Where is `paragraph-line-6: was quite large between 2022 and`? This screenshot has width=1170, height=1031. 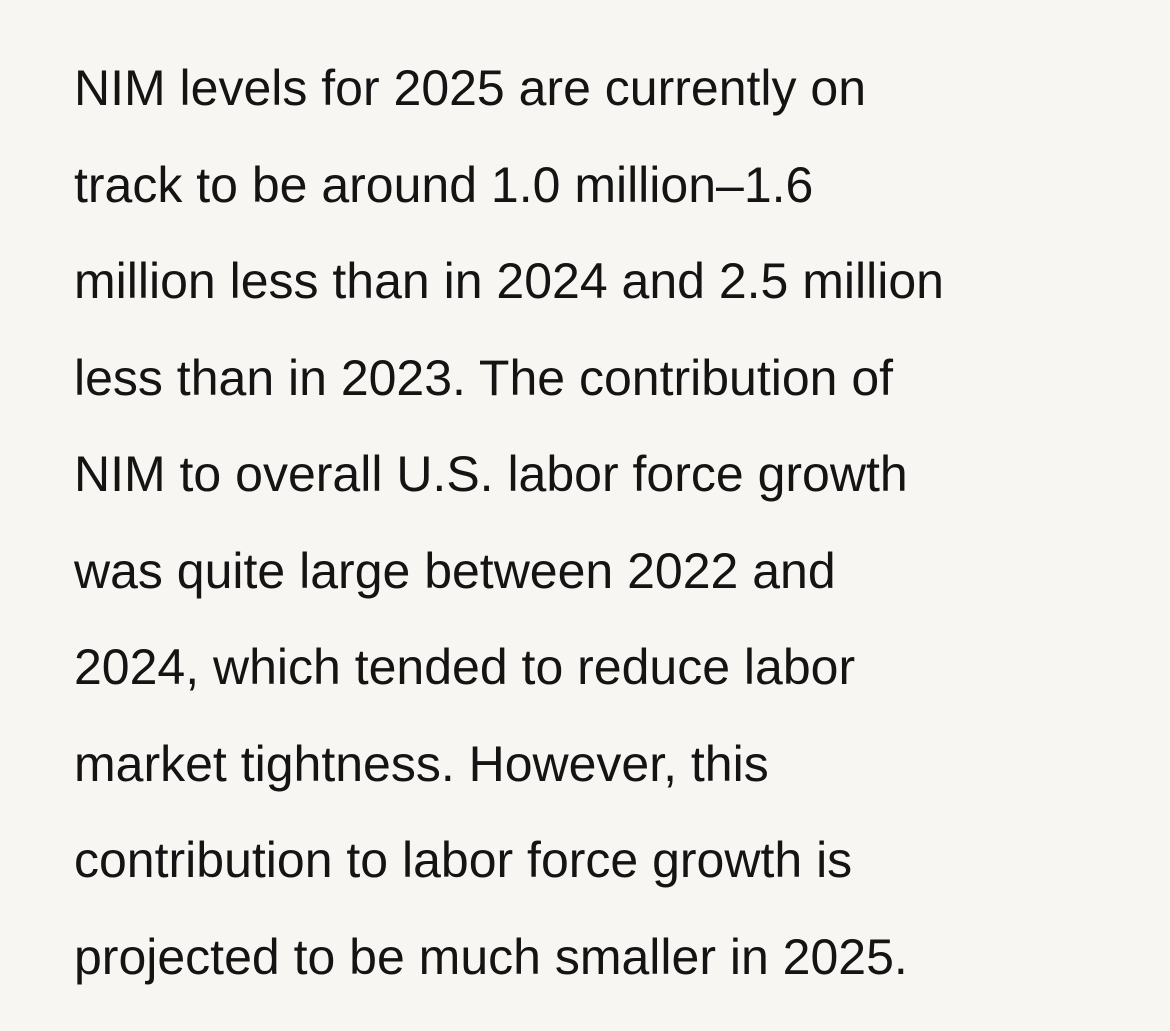 paragraph-line-6: was quite large between 2022 and is located at coordinates (455, 570).